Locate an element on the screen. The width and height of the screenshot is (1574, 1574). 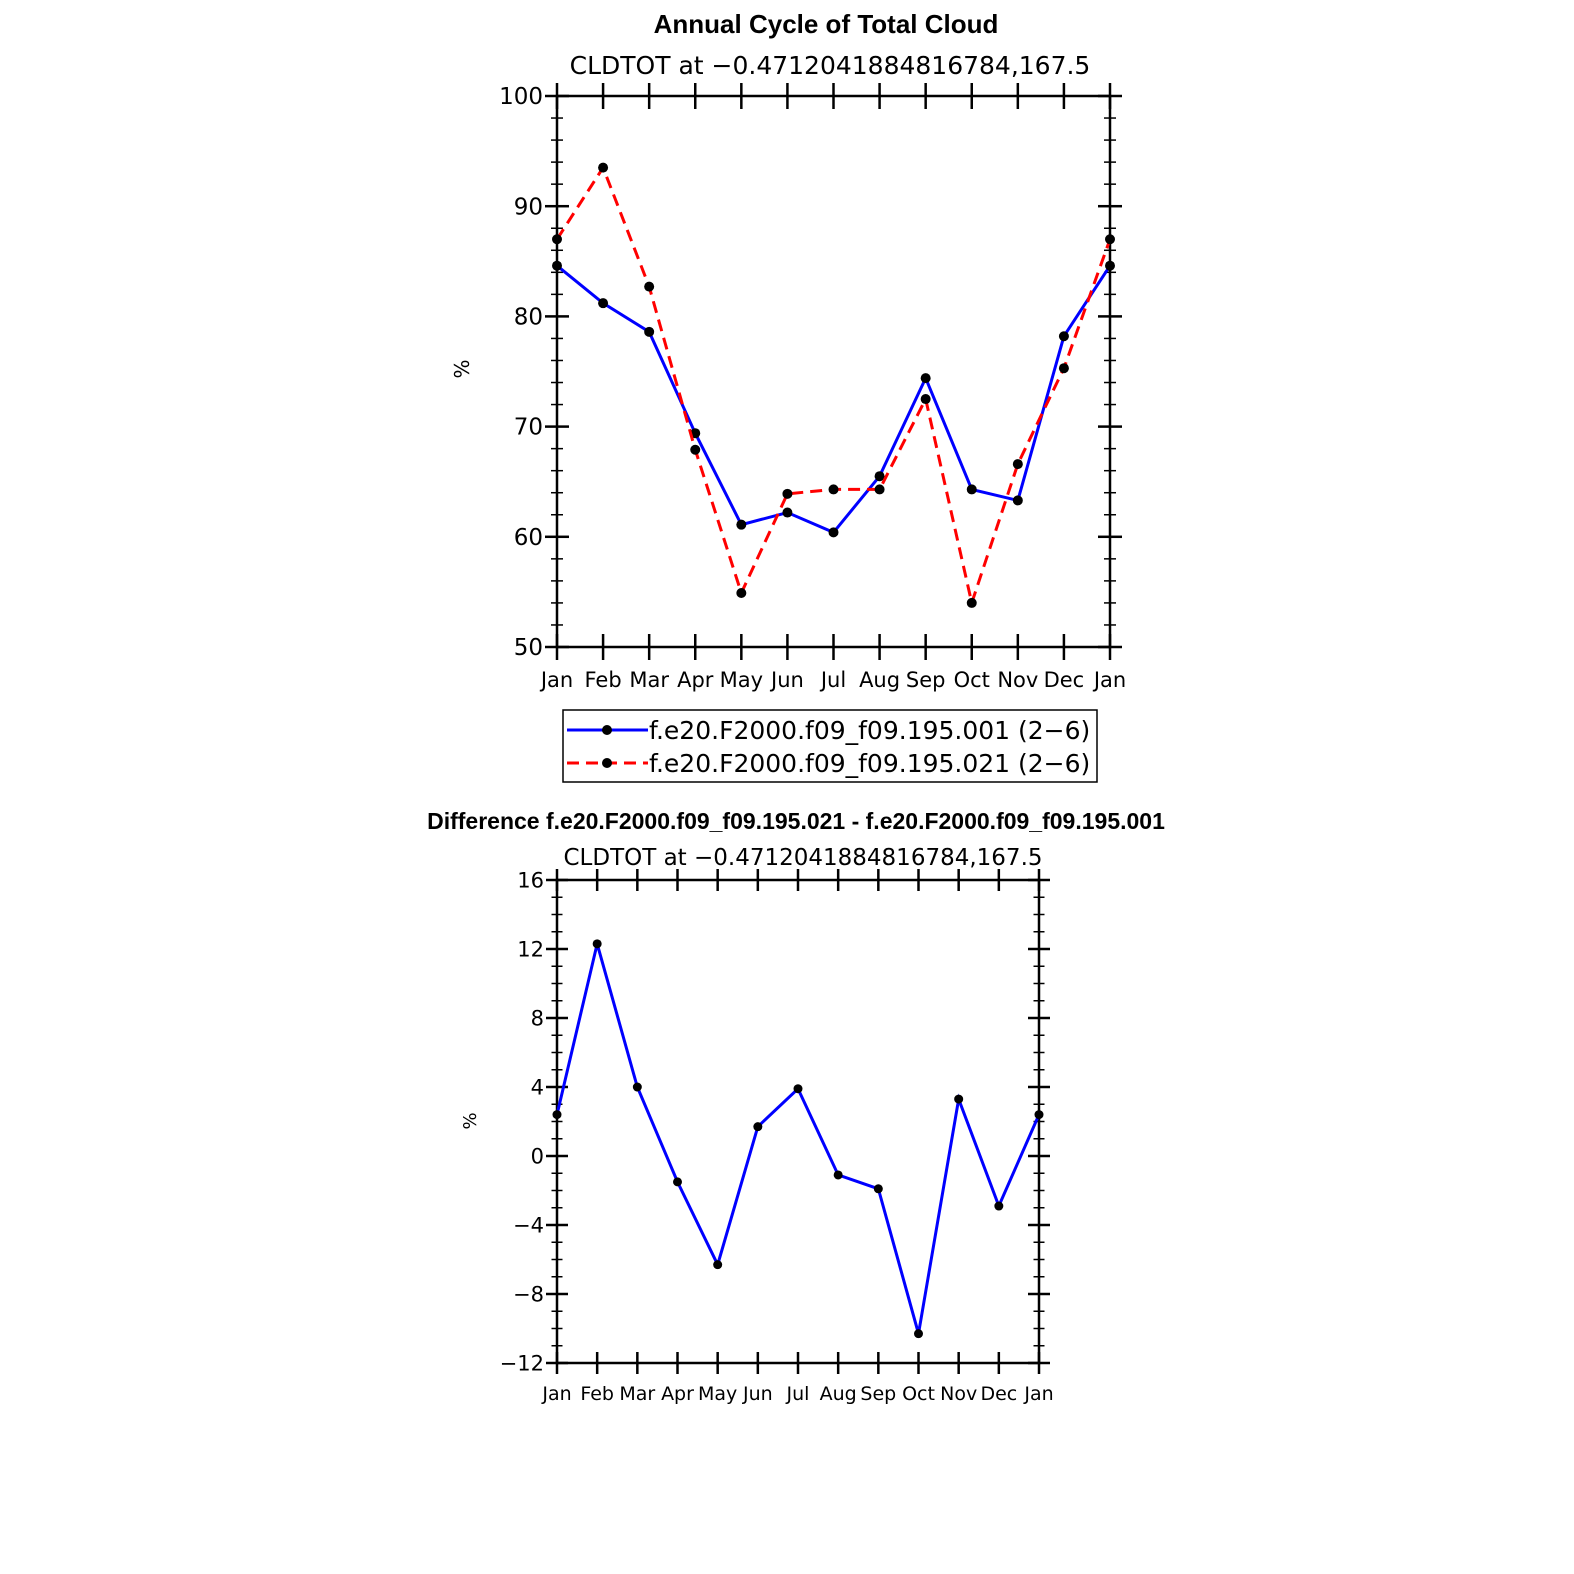
bottom-chart-ytick-label: 0 is located at coordinates (537, 1156).